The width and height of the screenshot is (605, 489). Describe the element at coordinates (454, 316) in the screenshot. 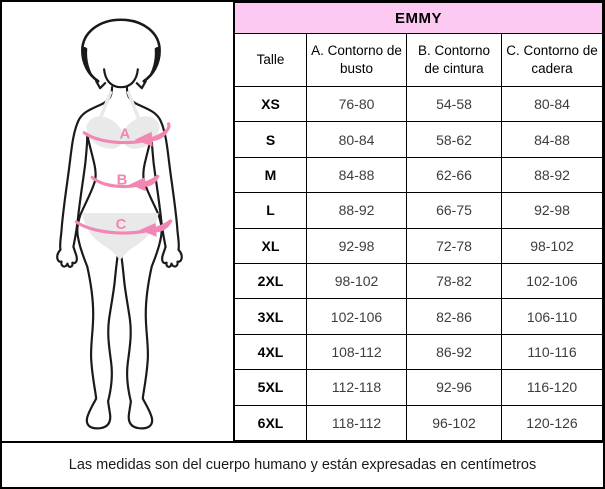

I see `waist-cell: 82-86` at that location.